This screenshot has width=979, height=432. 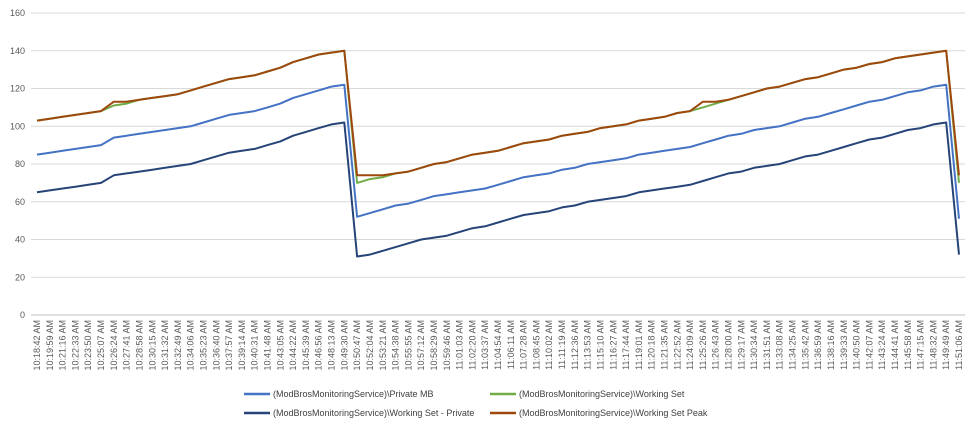 I want to click on x-tick-label: 11:29:17 AM, so click(x=741, y=345).